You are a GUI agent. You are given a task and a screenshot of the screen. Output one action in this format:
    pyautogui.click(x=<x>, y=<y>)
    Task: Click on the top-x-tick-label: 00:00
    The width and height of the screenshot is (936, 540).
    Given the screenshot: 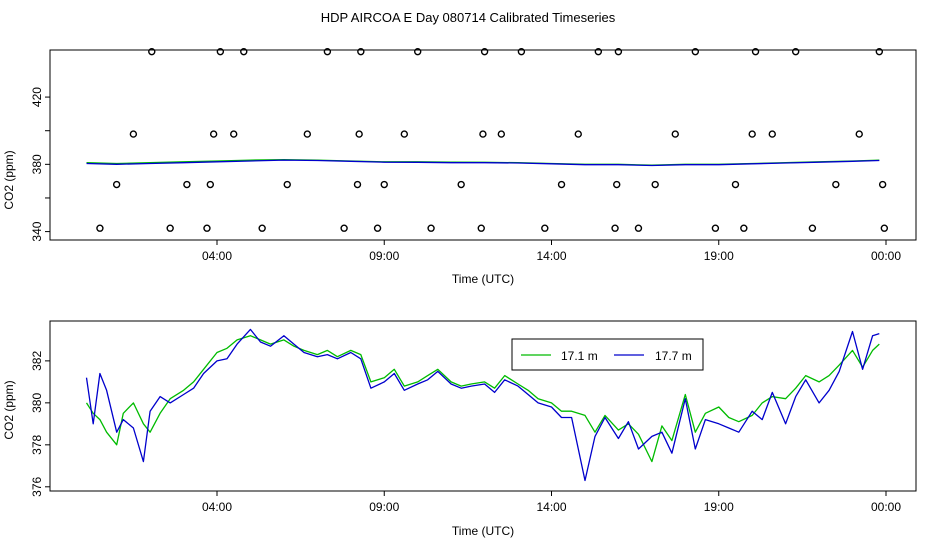 What is the action you would take?
    pyautogui.click(x=886, y=256)
    